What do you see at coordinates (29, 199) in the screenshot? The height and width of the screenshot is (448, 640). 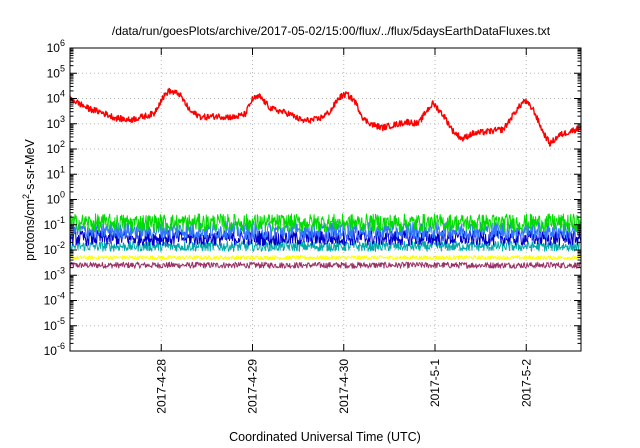 I see `y-axis-label: protons/cm2-s-sr-MeV` at bounding box center [29, 199].